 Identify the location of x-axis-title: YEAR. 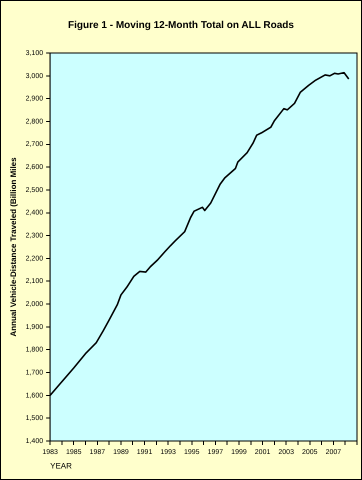
(61, 465).